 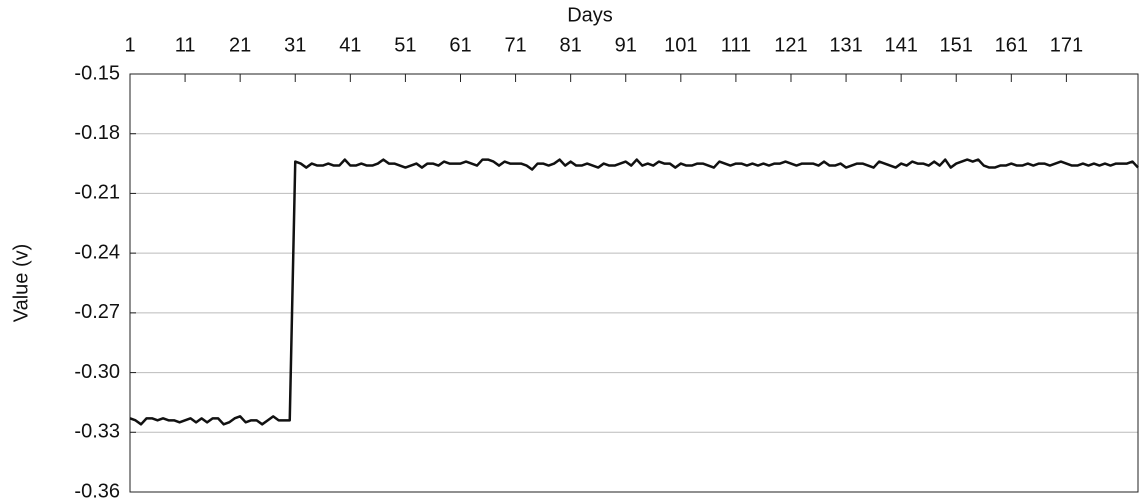 I want to click on x-tick-label: 81, so click(x=571, y=45).